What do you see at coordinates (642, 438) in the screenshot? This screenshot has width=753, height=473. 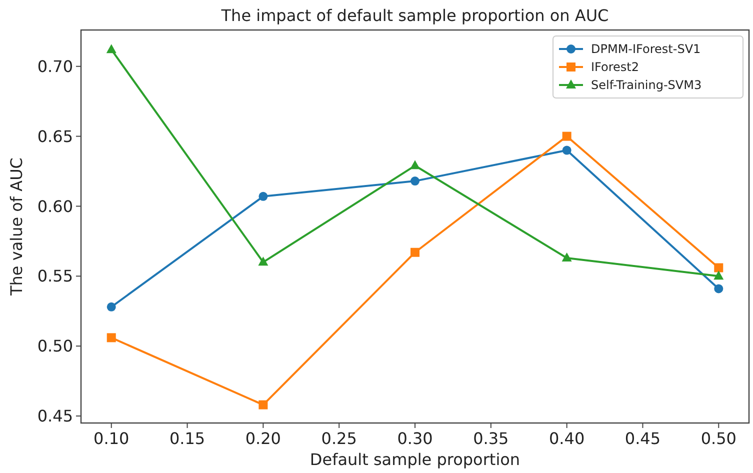 I see `x-tick-label: 0.45` at bounding box center [642, 438].